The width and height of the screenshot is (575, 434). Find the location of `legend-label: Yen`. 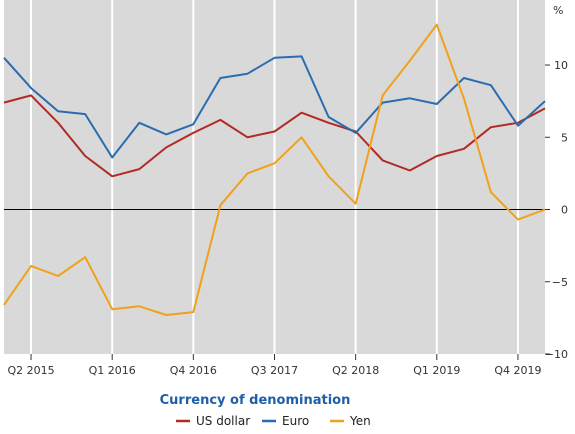

legend-label: Yen is located at coordinates (360, 421).